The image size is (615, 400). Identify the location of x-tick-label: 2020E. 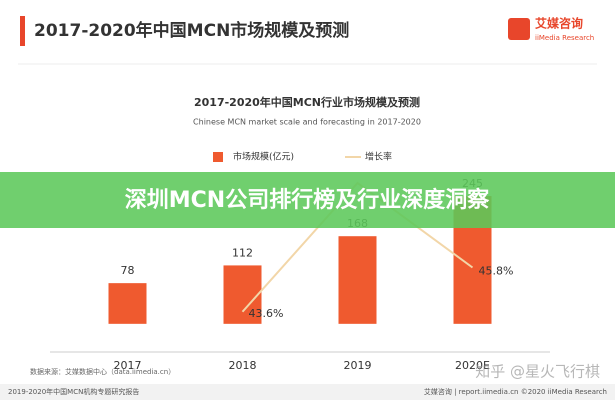
(472, 365).